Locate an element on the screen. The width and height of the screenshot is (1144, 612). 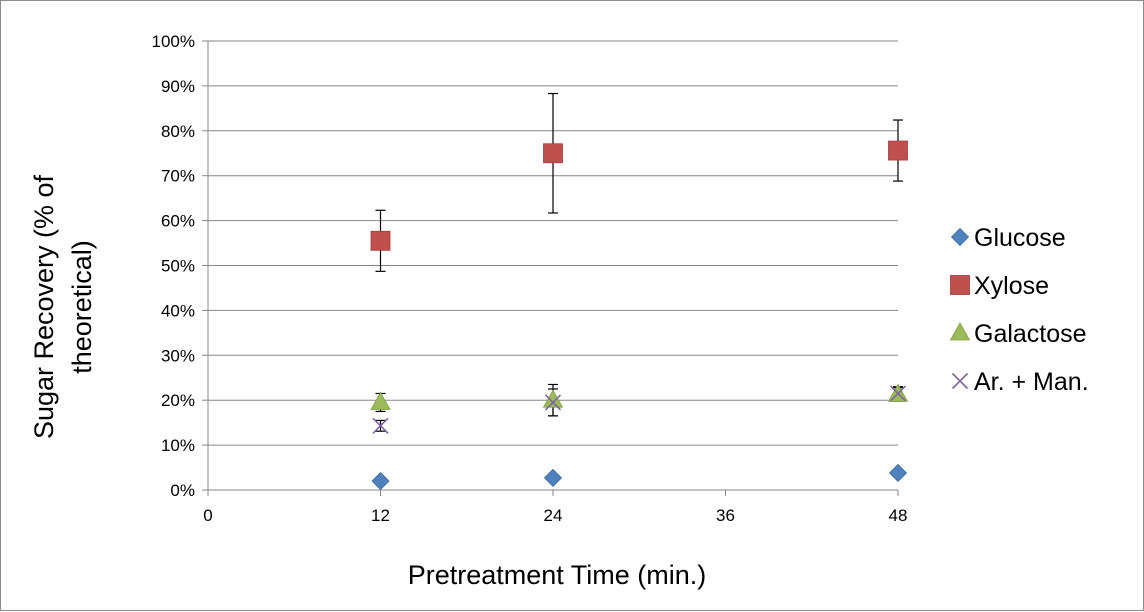
y-tick-label: 60% is located at coordinates (178, 221).